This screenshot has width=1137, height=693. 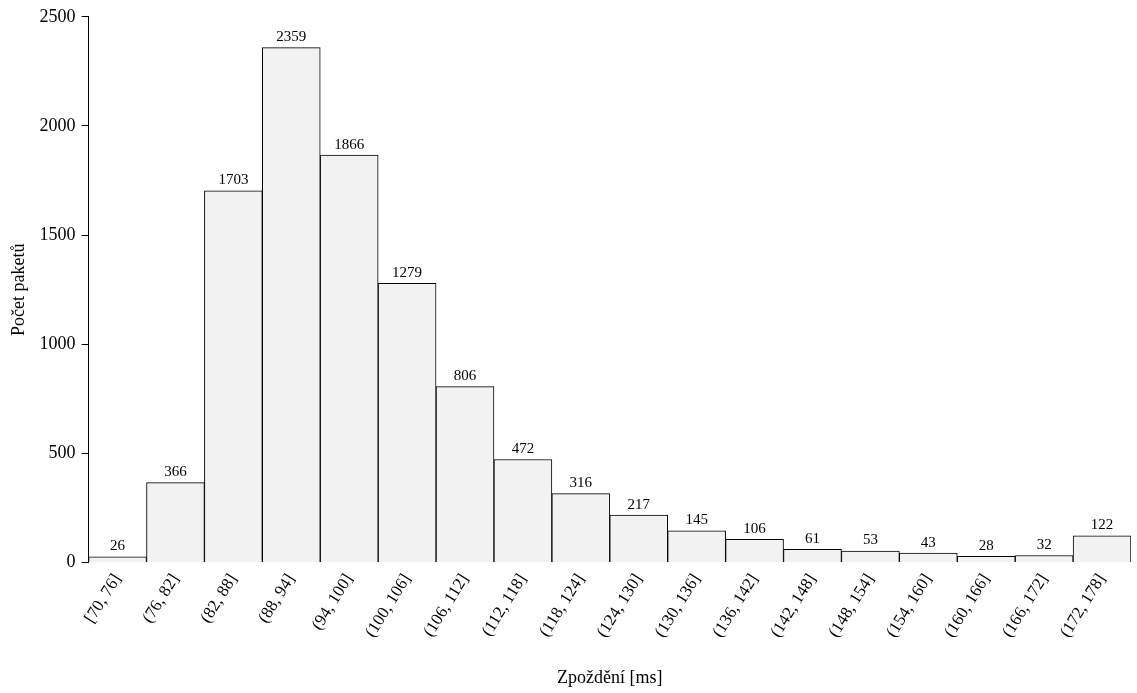 I want to click on data-label: 26, so click(x=118, y=545).